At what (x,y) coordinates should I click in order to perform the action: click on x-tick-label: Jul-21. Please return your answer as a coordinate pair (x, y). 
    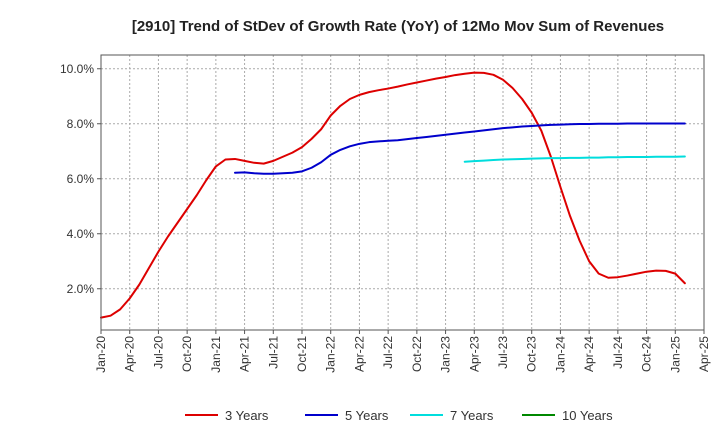
    Looking at the image, I should click on (273, 352).